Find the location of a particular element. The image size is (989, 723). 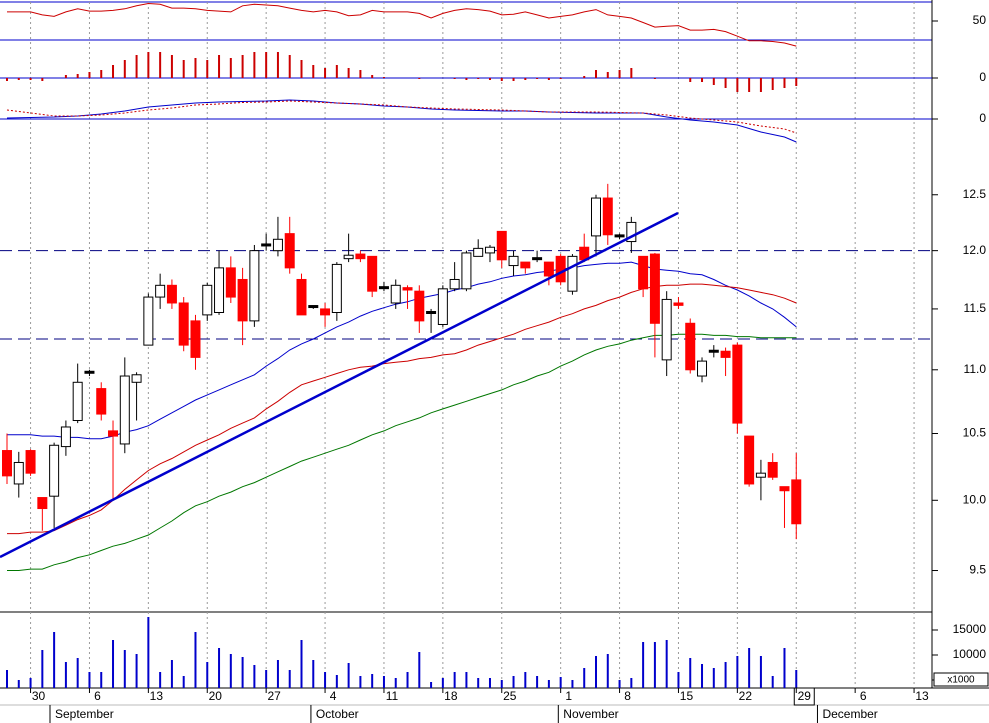

x-tick-label: 6 is located at coordinates (863, 696).